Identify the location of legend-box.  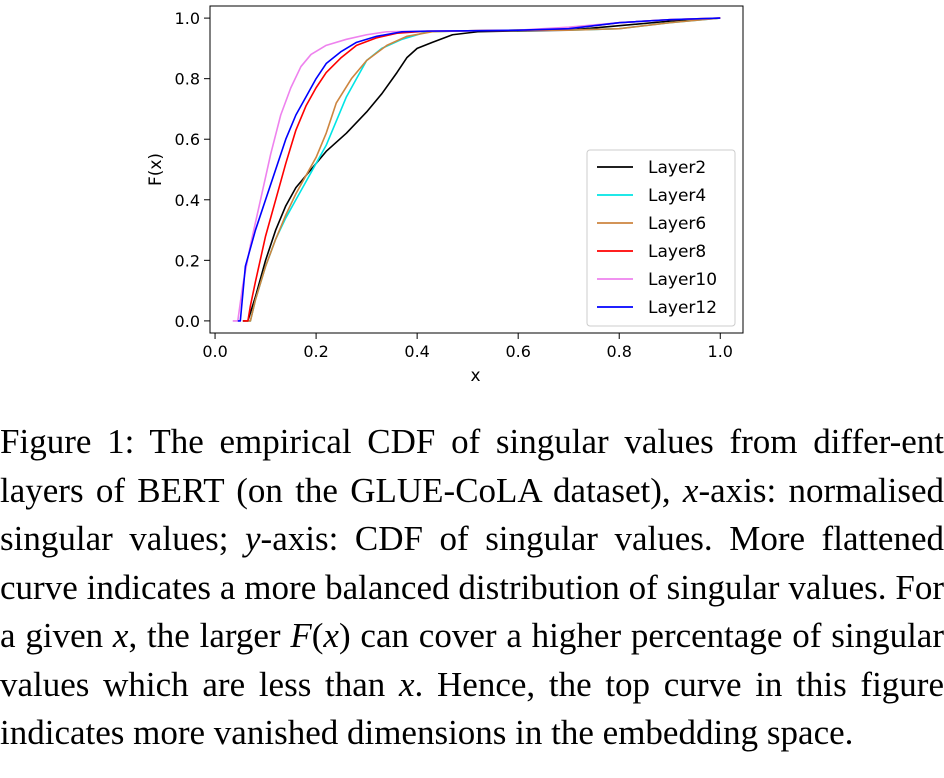
(661, 238).